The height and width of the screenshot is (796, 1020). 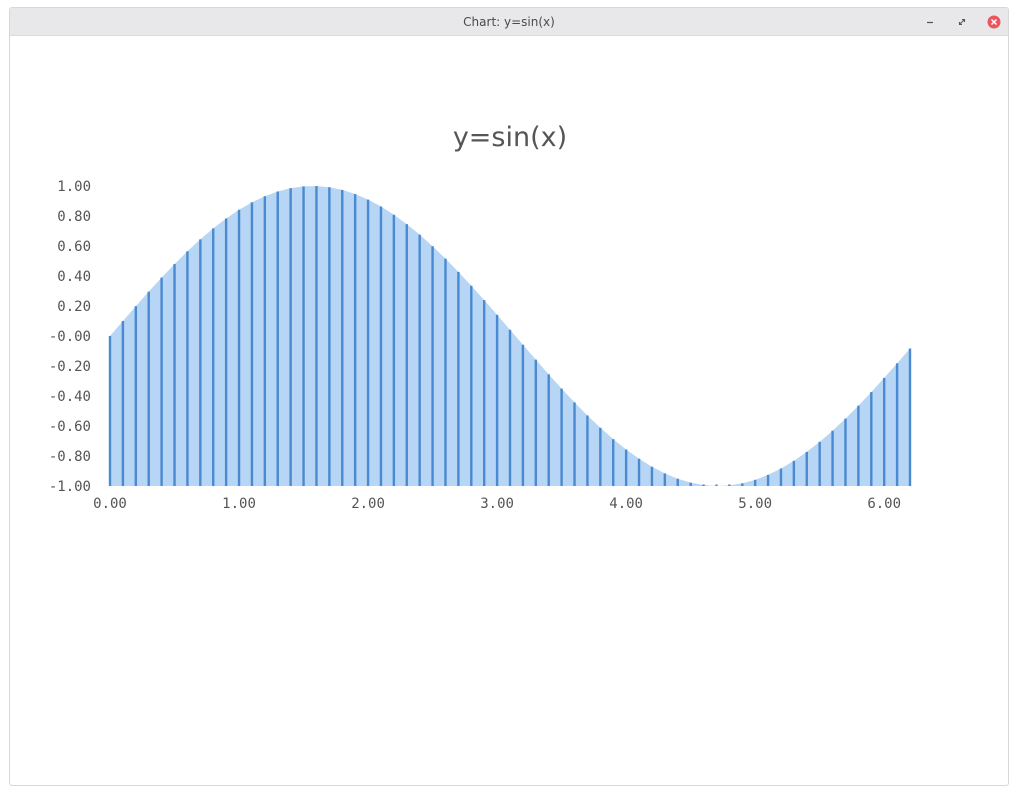 I want to click on title-bar: Chart: y=sin(x), so click(x=509, y=22).